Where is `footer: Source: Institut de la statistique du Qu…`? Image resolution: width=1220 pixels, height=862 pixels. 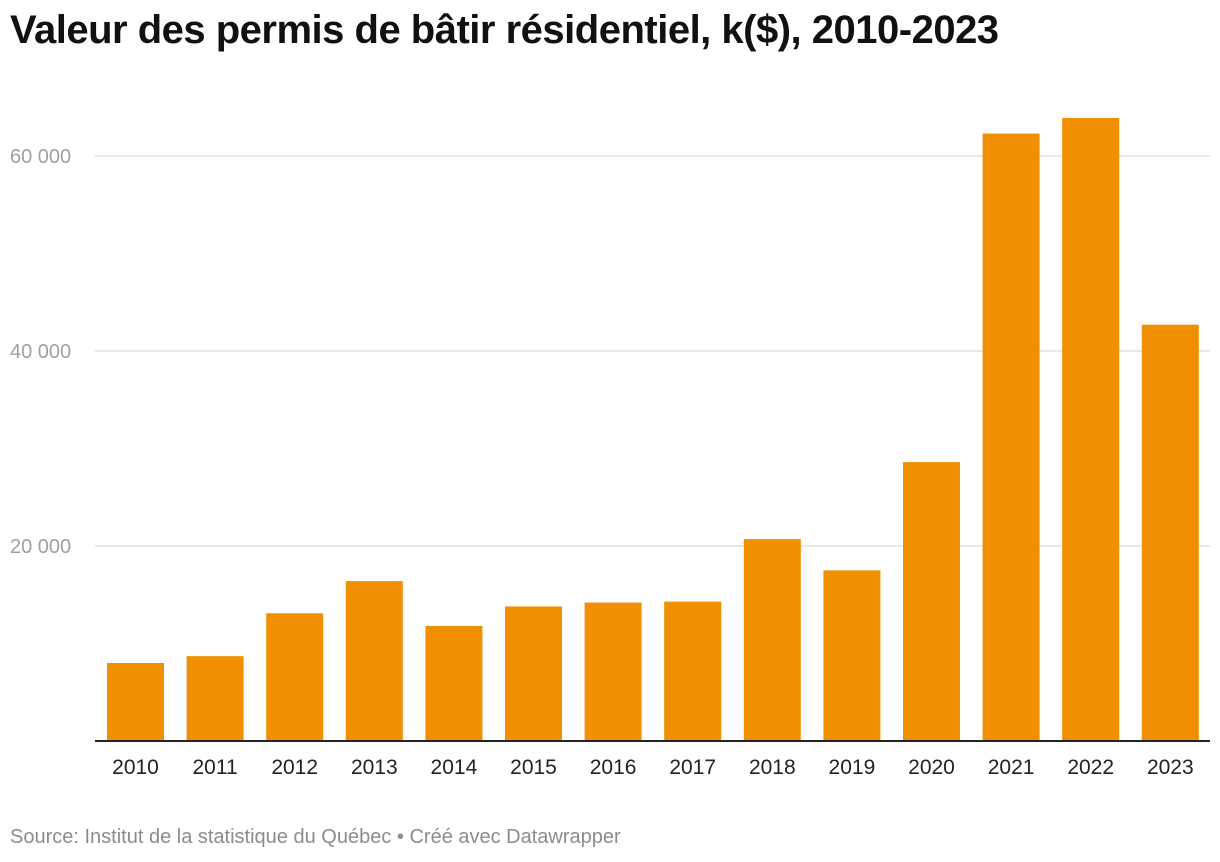
footer: Source: Institut de la statistique du Qu… is located at coordinates (315, 837).